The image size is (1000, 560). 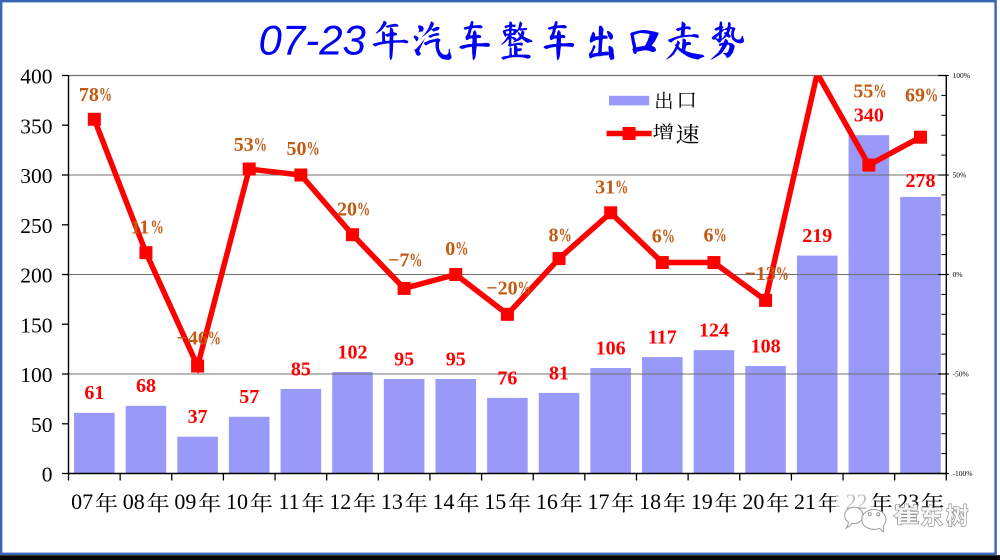 I want to click on svg-text: 07-23, so click(x=312, y=40).